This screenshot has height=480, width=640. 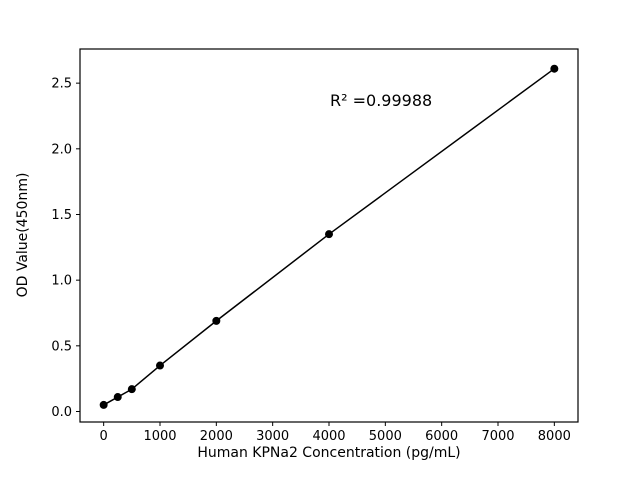 What do you see at coordinates (61, 346) in the screenshot?
I see `y-tick-label: 0.5` at bounding box center [61, 346].